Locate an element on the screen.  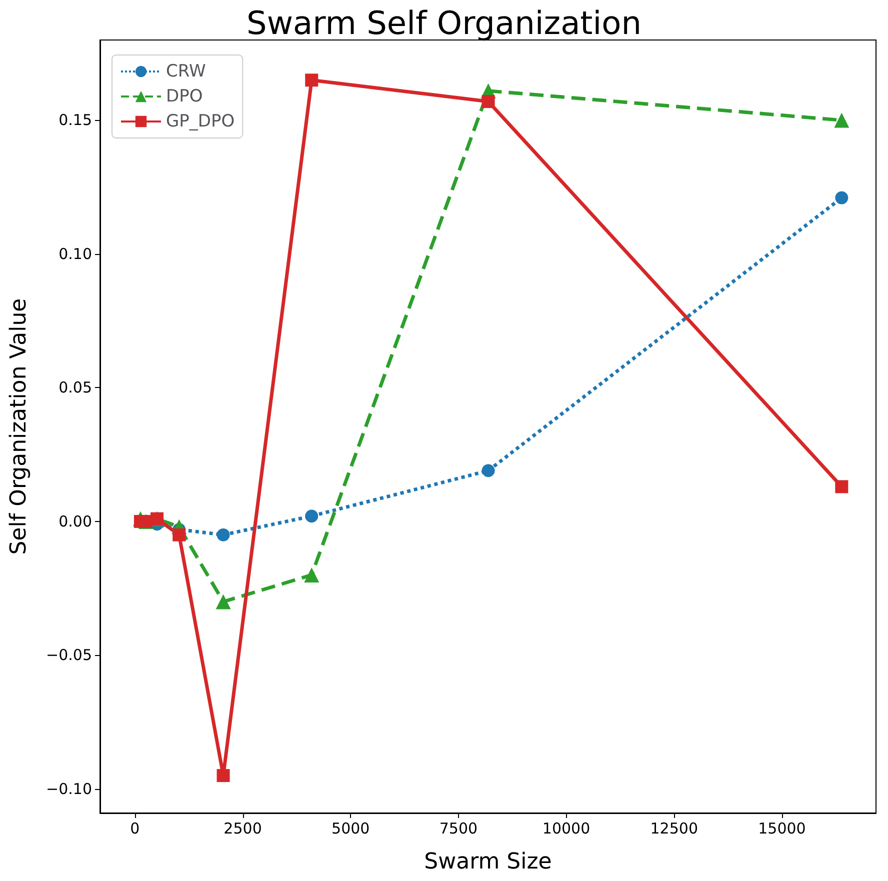
legend-label: CRW is located at coordinates (186, 72).